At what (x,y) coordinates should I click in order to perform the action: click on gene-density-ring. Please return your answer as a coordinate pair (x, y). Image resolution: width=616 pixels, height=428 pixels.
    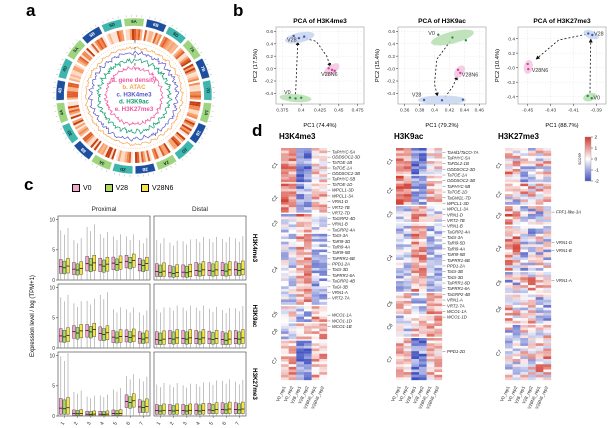
    Looking at the image, I should click on (134, 96).